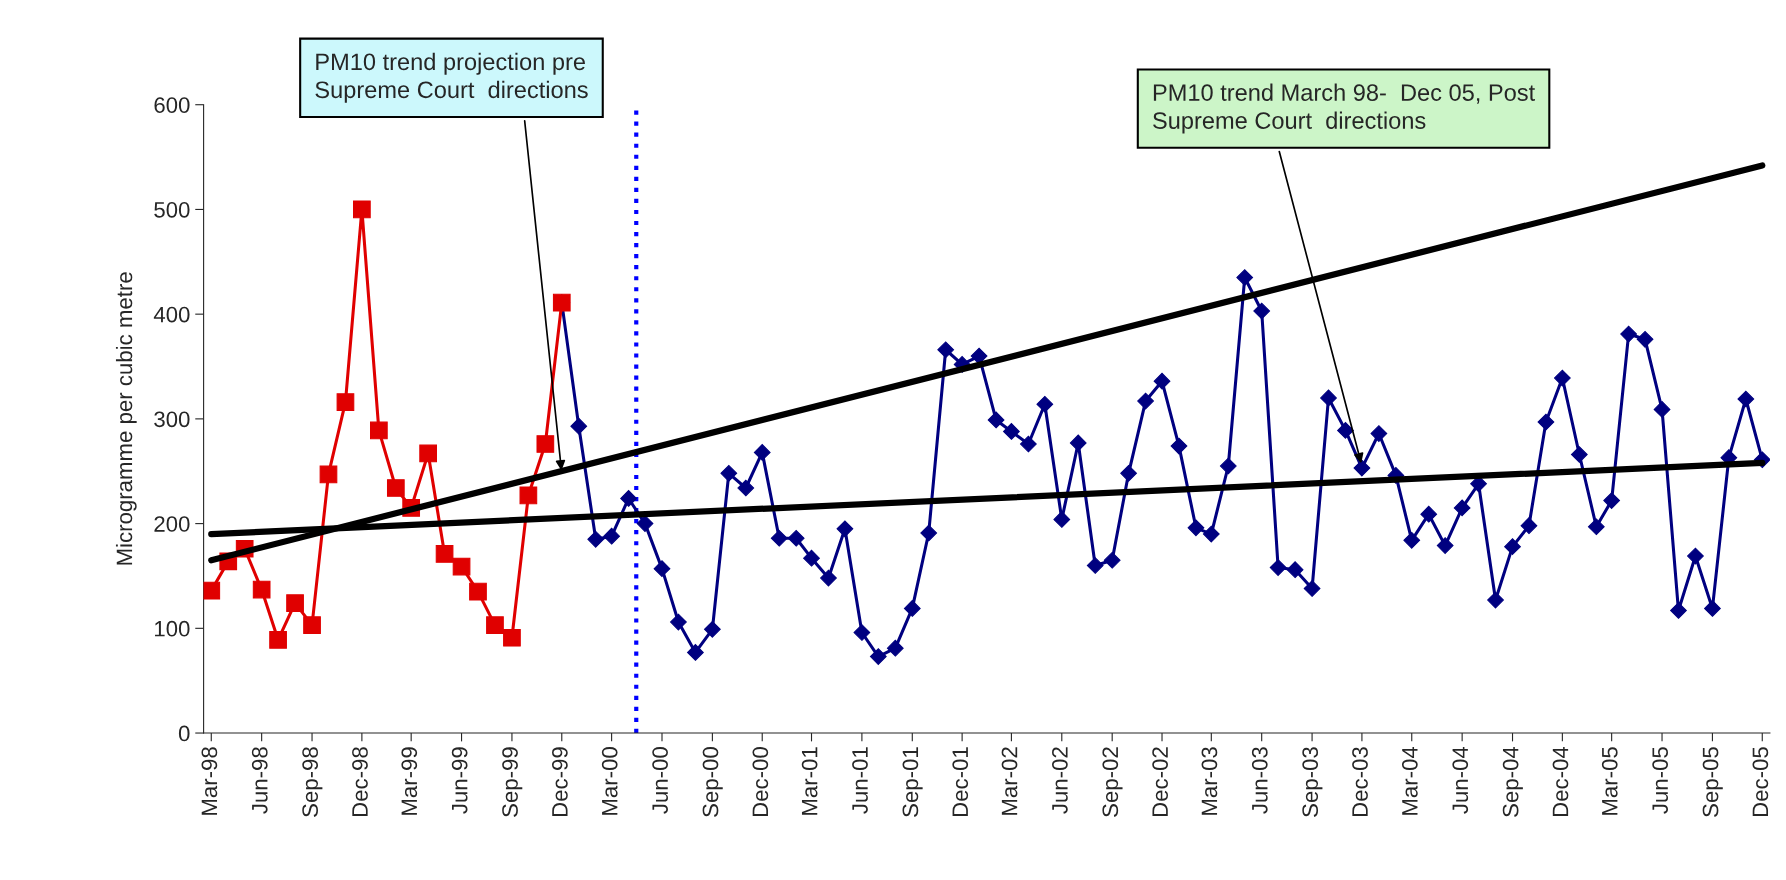 This screenshot has height=880, width=1786. I want to click on x-tick-label: Dec-98, so click(360, 782).